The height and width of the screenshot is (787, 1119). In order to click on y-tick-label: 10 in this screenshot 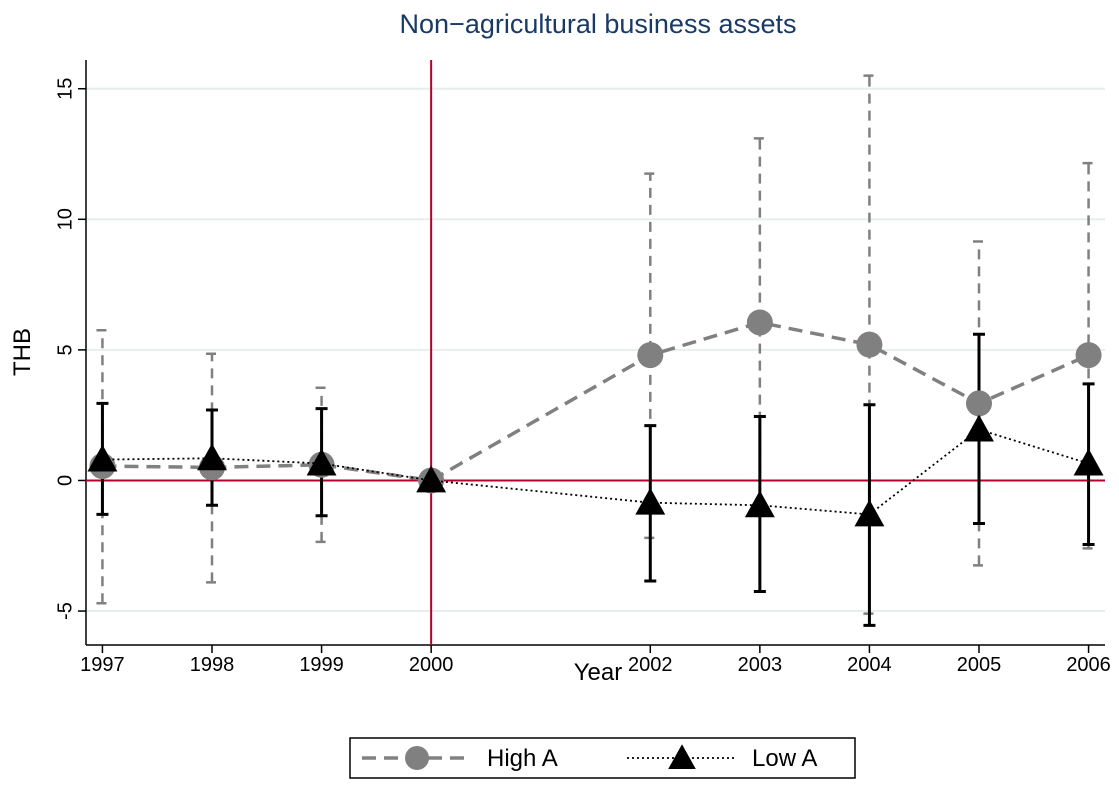, I will do `click(65, 219)`.